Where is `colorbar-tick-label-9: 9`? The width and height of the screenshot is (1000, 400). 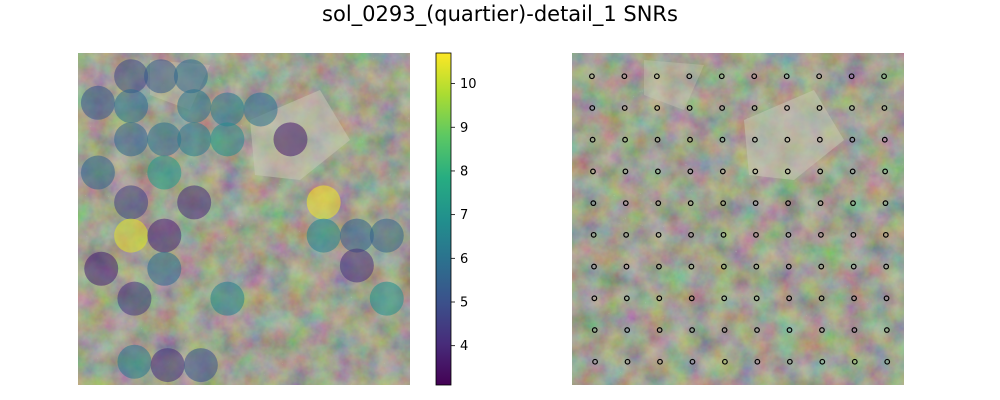
colorbar-tick-label-9: 9 is located at coordinates (464, 128).